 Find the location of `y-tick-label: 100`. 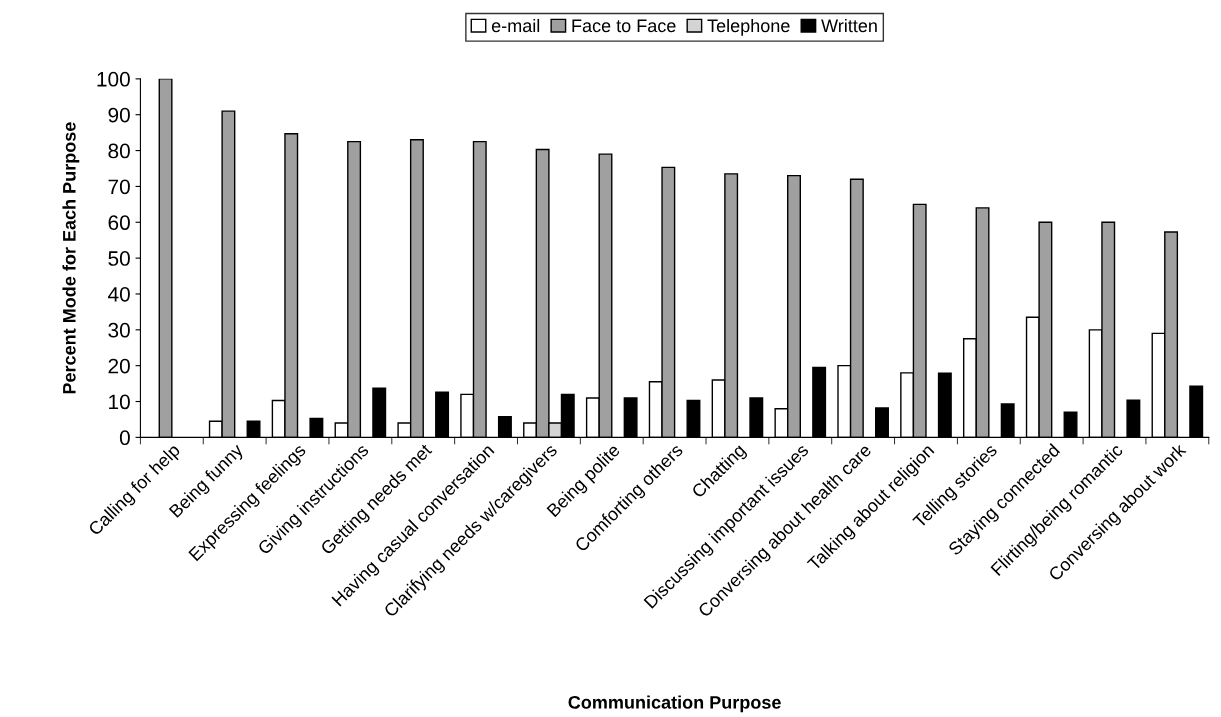

y-tick-label: 100 is located at coordinates (113, 79).